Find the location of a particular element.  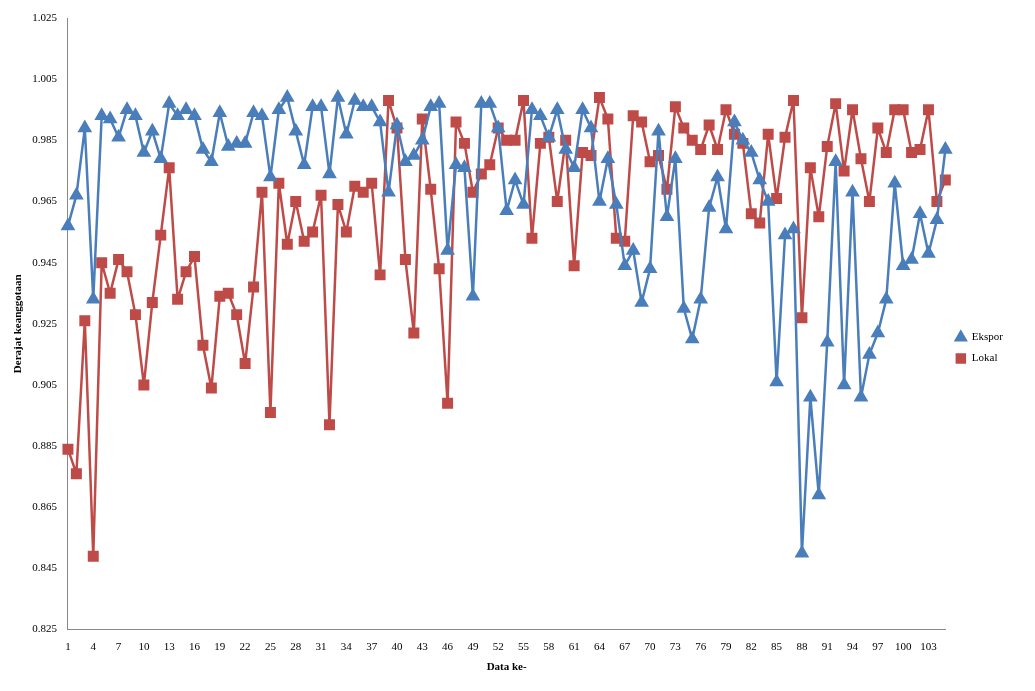

x-tick-label: 43 is located at coordinates (422, 646).